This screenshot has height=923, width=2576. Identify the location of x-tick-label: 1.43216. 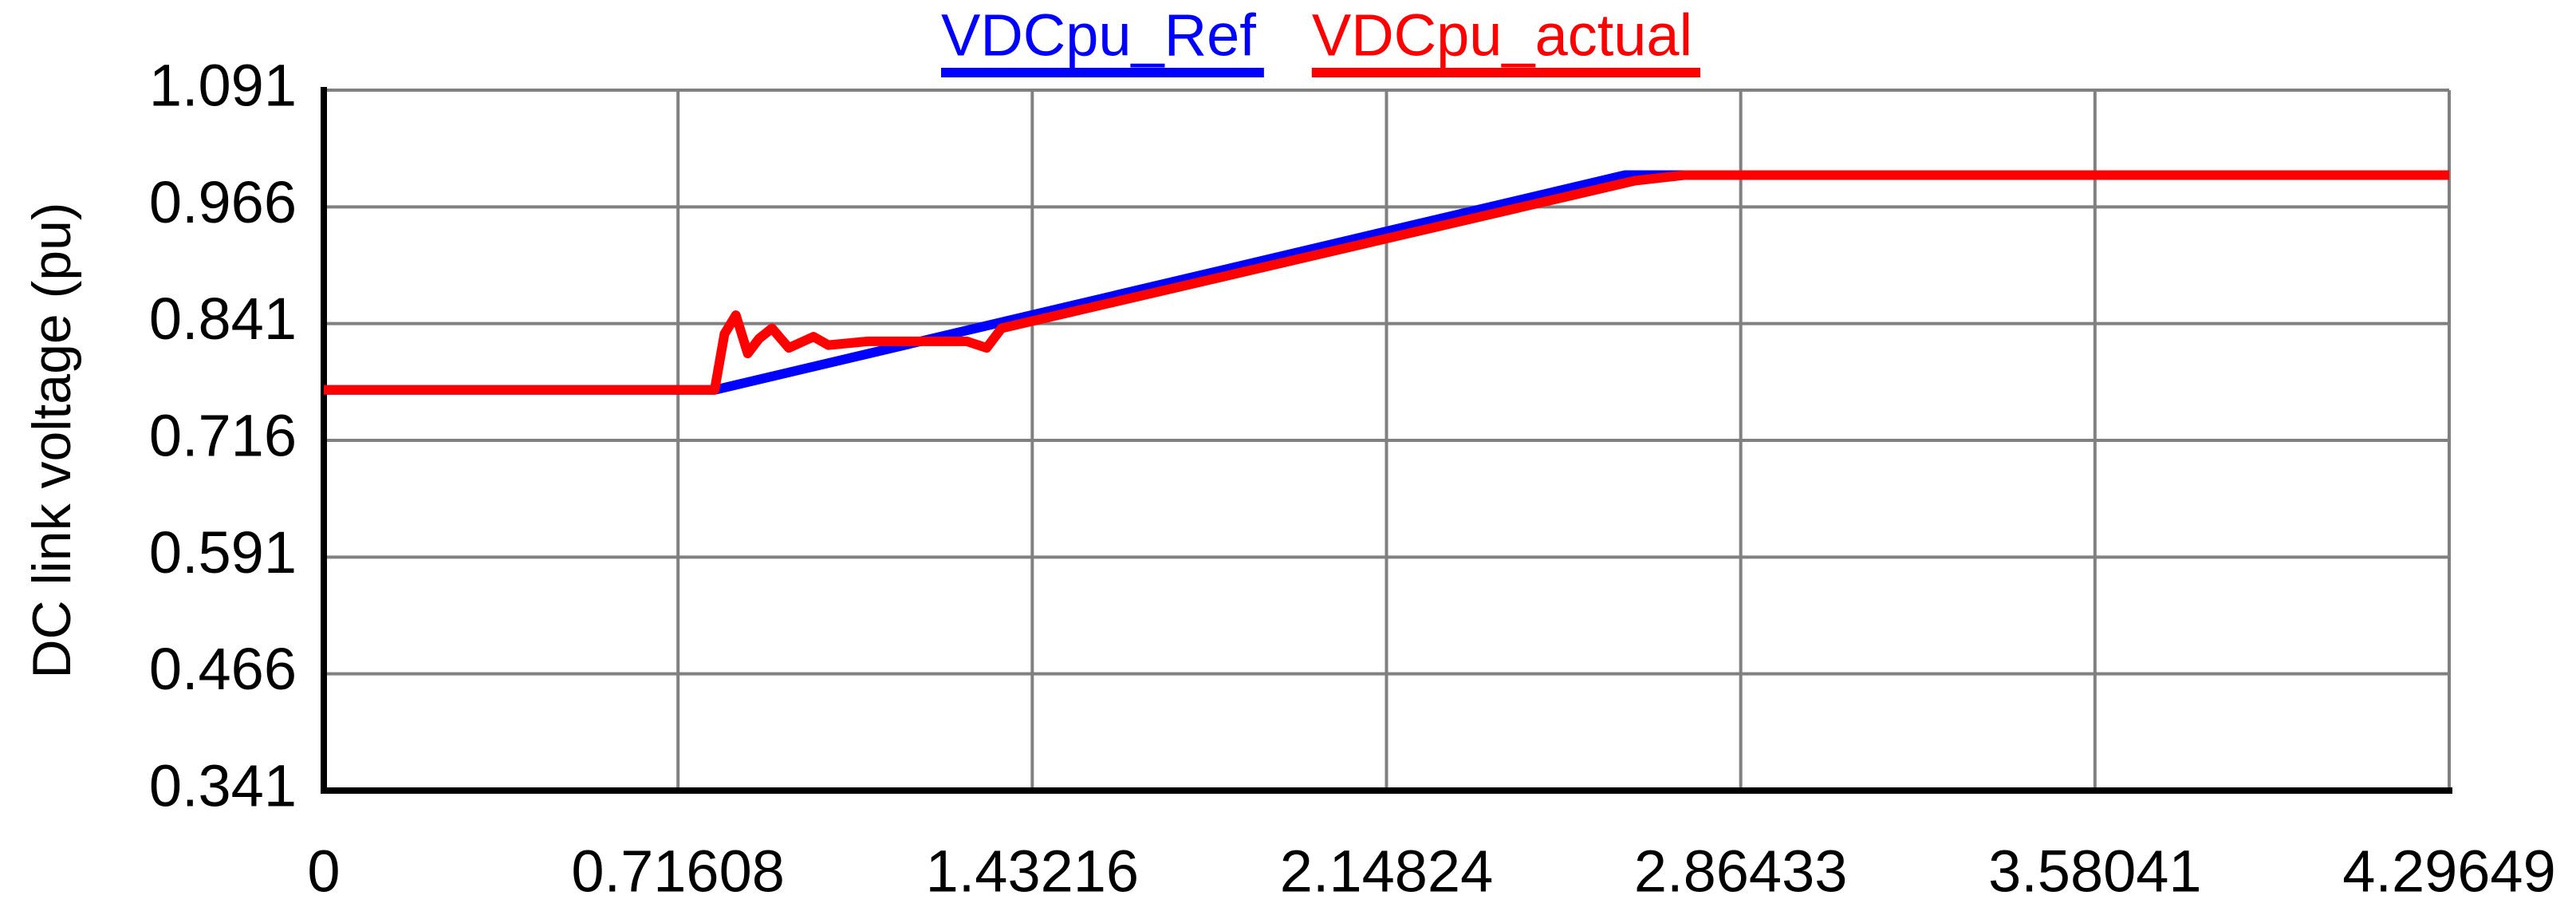
(1033, 871).